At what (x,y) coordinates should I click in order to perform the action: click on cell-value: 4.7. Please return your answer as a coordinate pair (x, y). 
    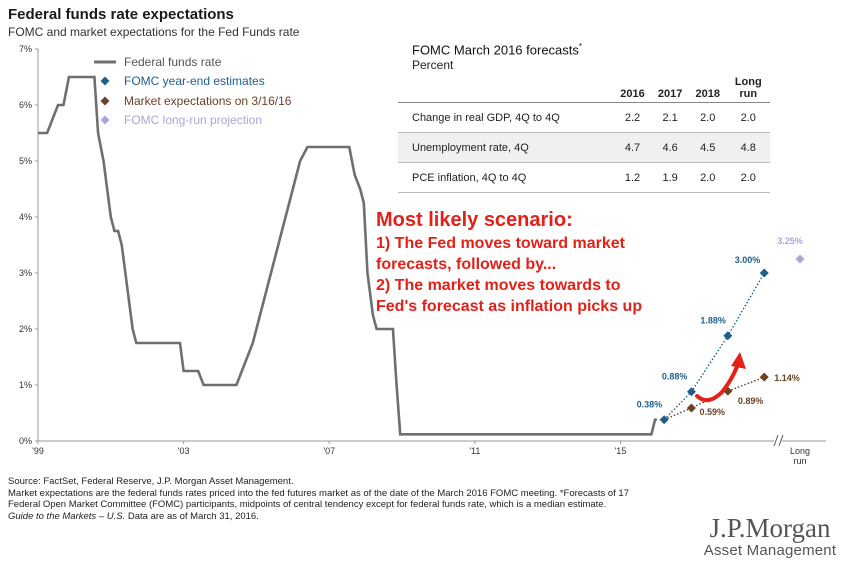
    Looking at the image, I should click on (632, 148).